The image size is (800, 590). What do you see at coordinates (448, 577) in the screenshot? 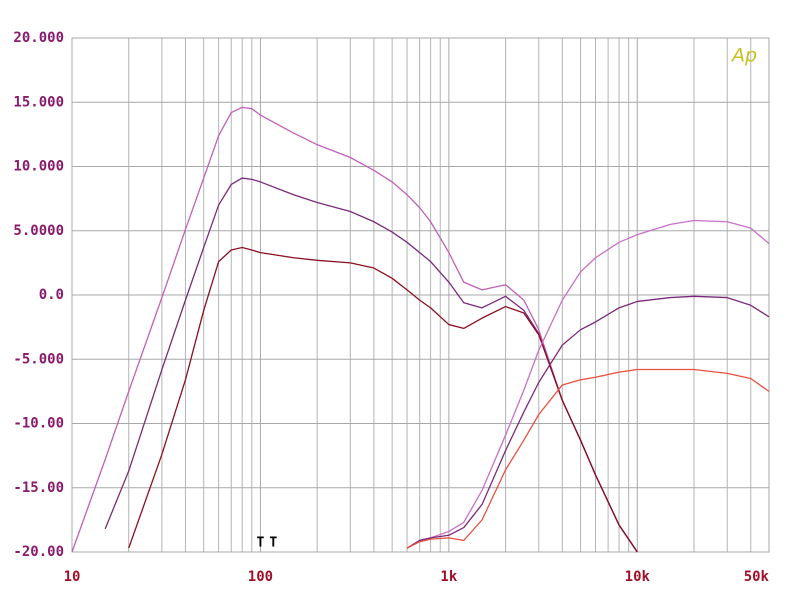
I see `x-tick-label: 1k` at bounding box center [448, 577].